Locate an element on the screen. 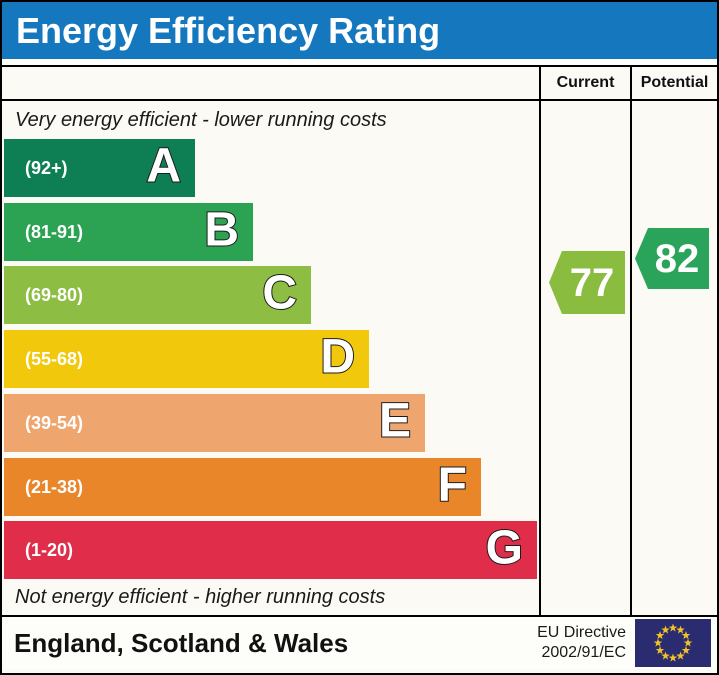  band-f-letter: F is located at coordinates (452, 485).